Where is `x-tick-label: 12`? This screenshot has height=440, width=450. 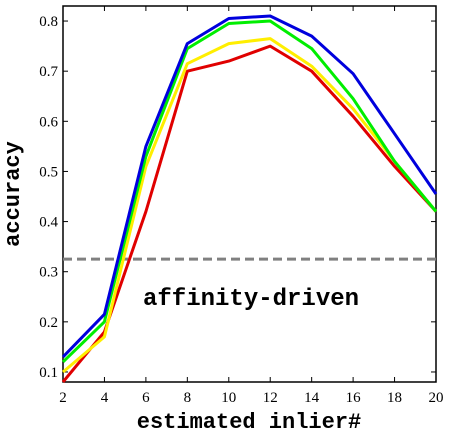 x-tick-label: 12 is located at coordinates (270, 398).